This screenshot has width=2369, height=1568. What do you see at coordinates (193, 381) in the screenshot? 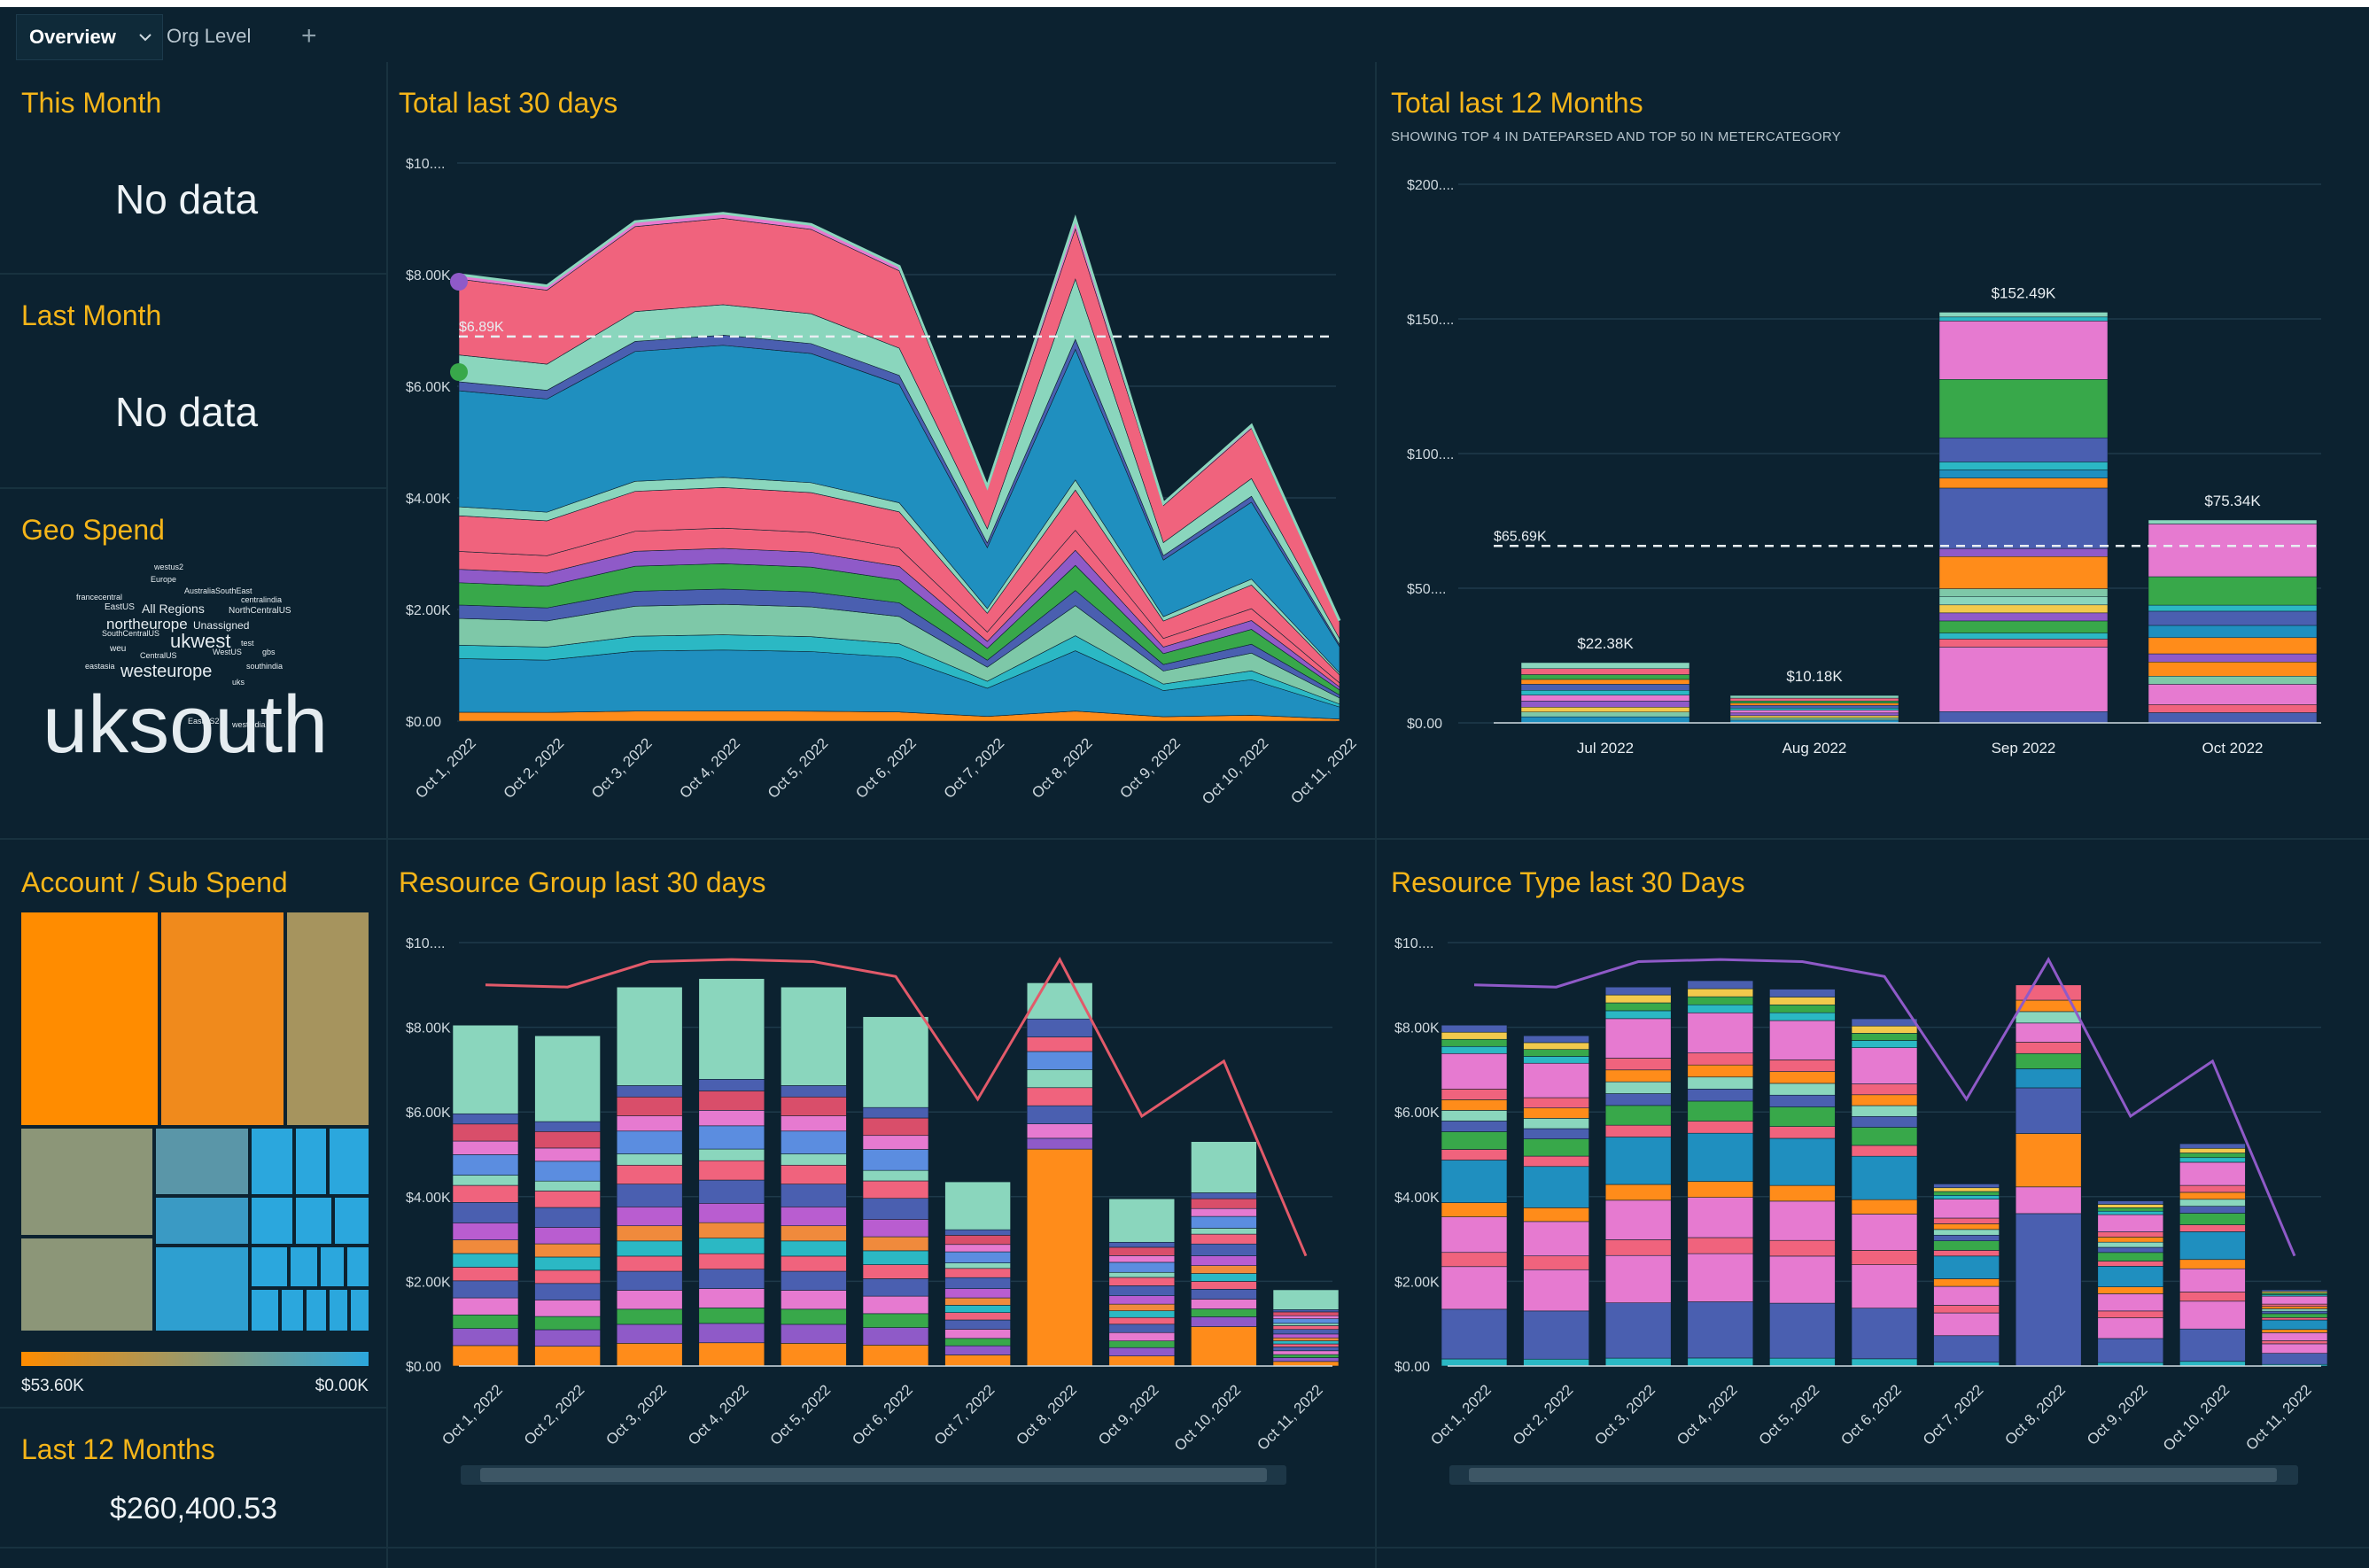
I see `kpi-last-month: Last Month No data` at bounding box center [193, 381].